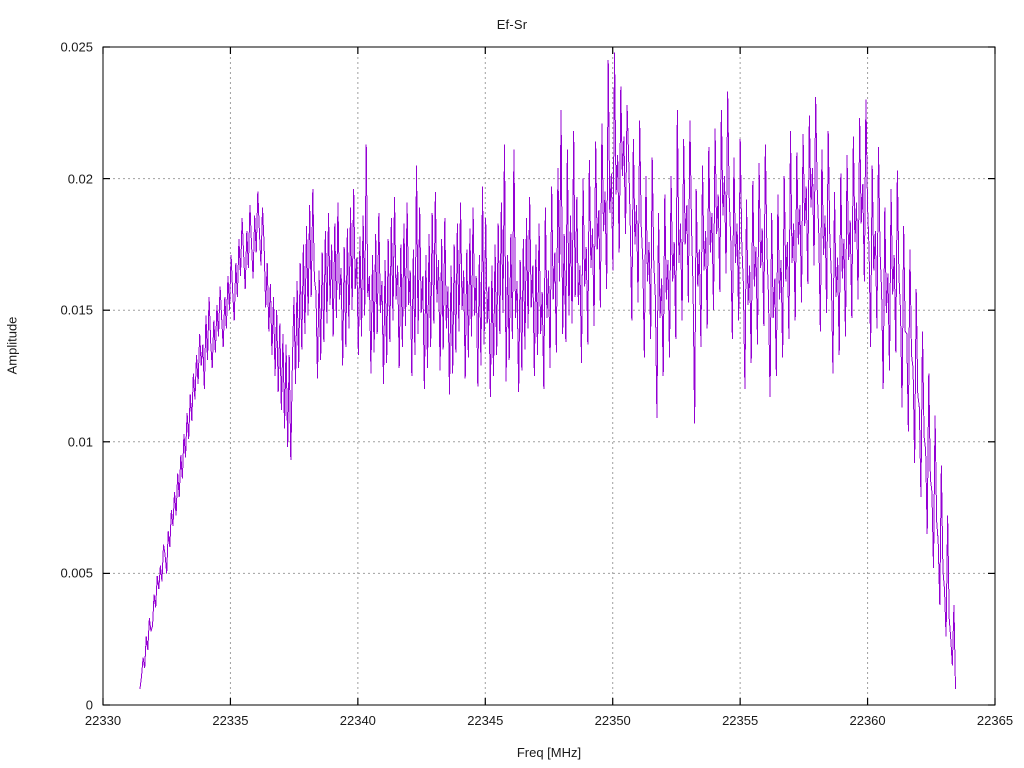  I want to click on x-tick-label: 22345, so click(485, 720).